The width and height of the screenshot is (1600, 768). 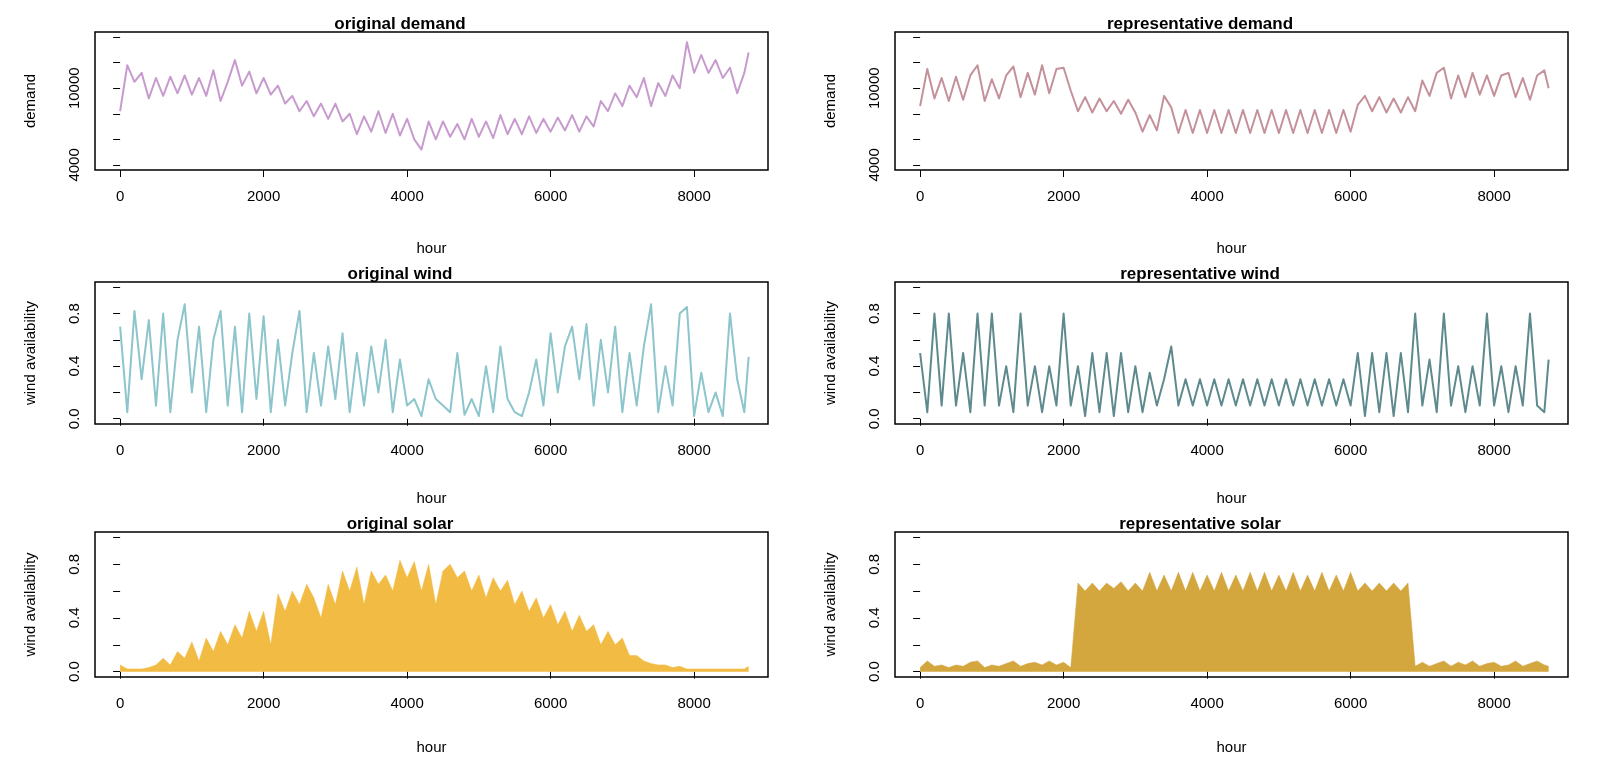 What do you see at coordinates (1200, 273) in the screenshot?
I see `chart-title: representative wind` at bounding box center [1200, 273].